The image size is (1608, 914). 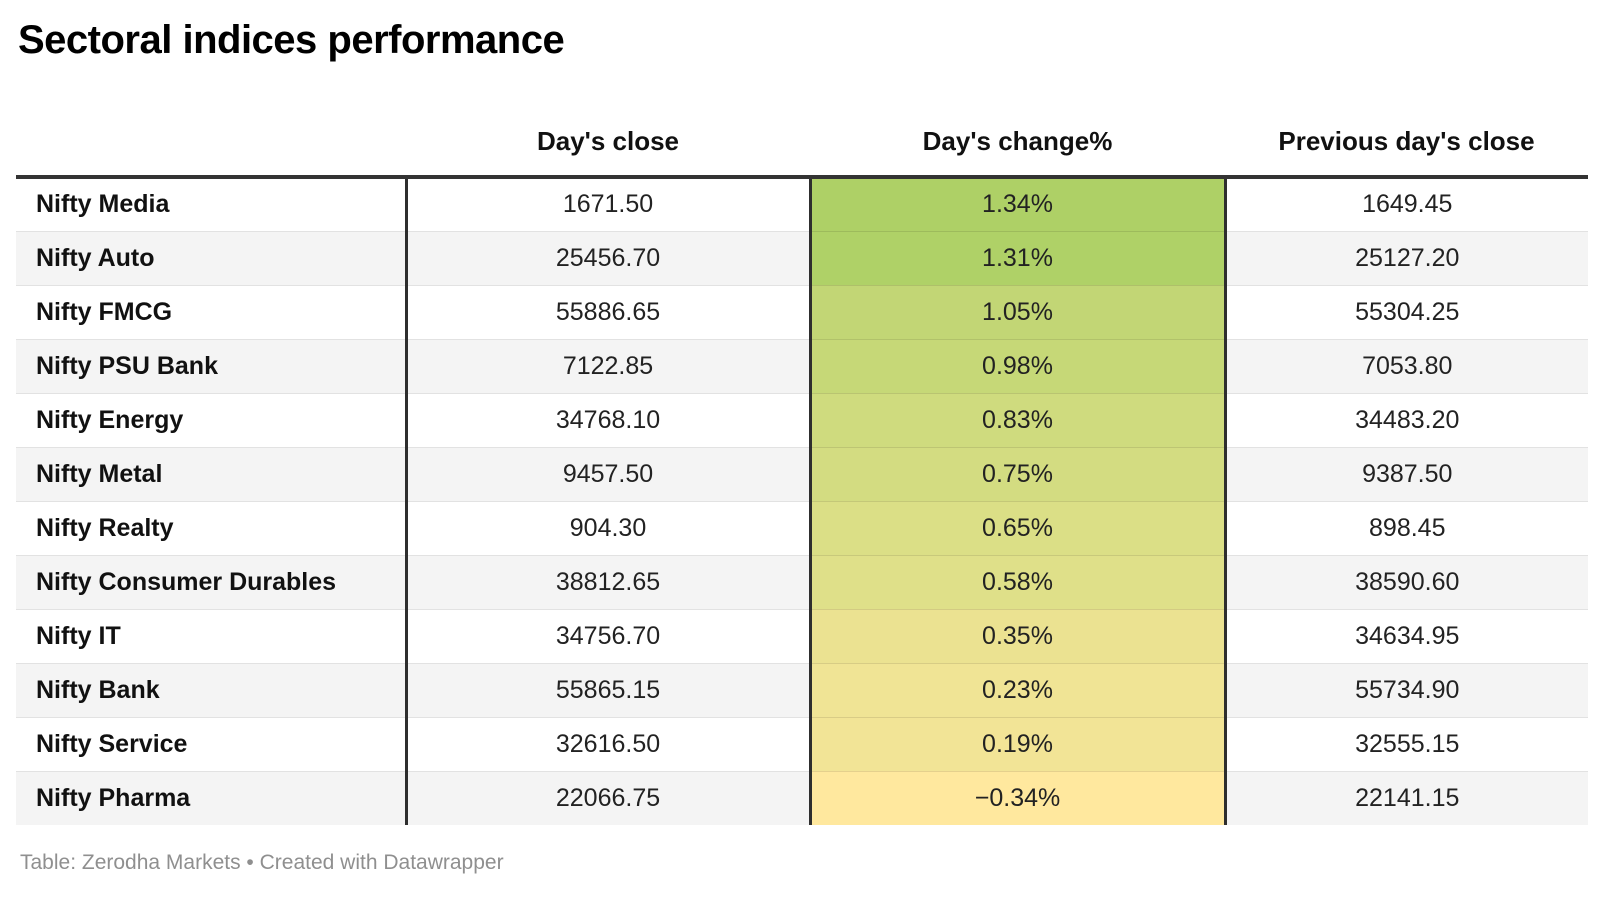 I want to click on table-row: Nifty IT 34756.70 0.35% 34634.95, so click(x=802, y=635).